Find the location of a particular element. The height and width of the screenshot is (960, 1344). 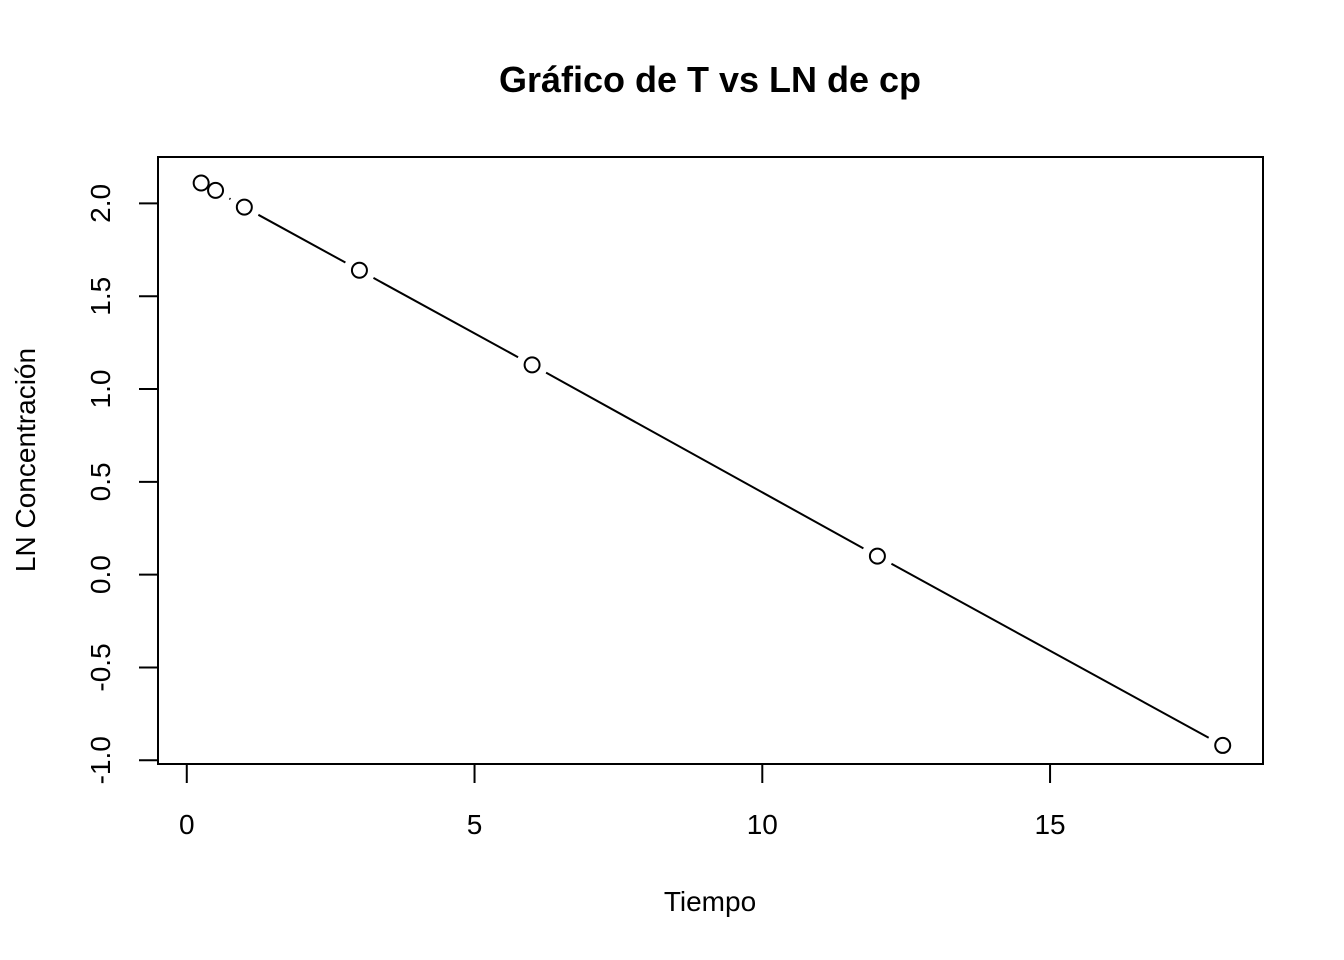

y-tick-label: -1.0 is located at coordinates (100, 760).